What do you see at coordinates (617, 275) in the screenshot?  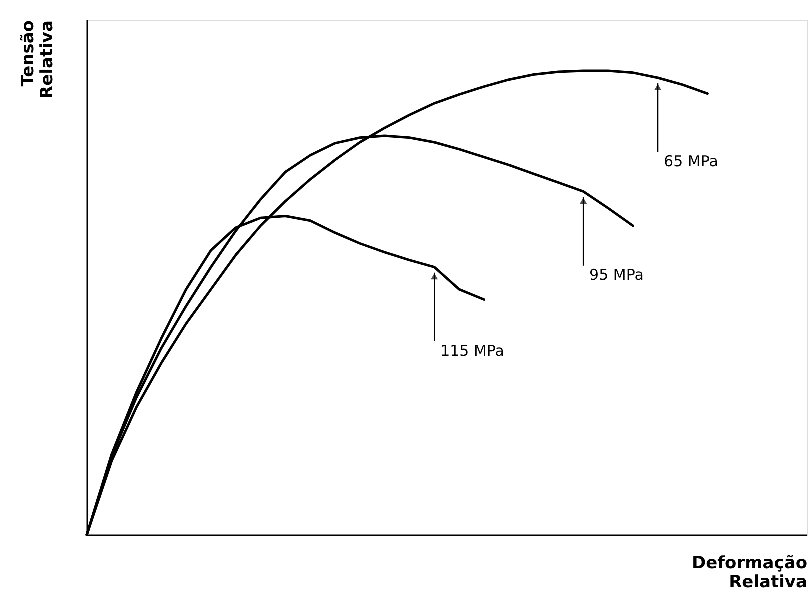 I see `annotation: 95 MPa` at bounding box center [617, 275].